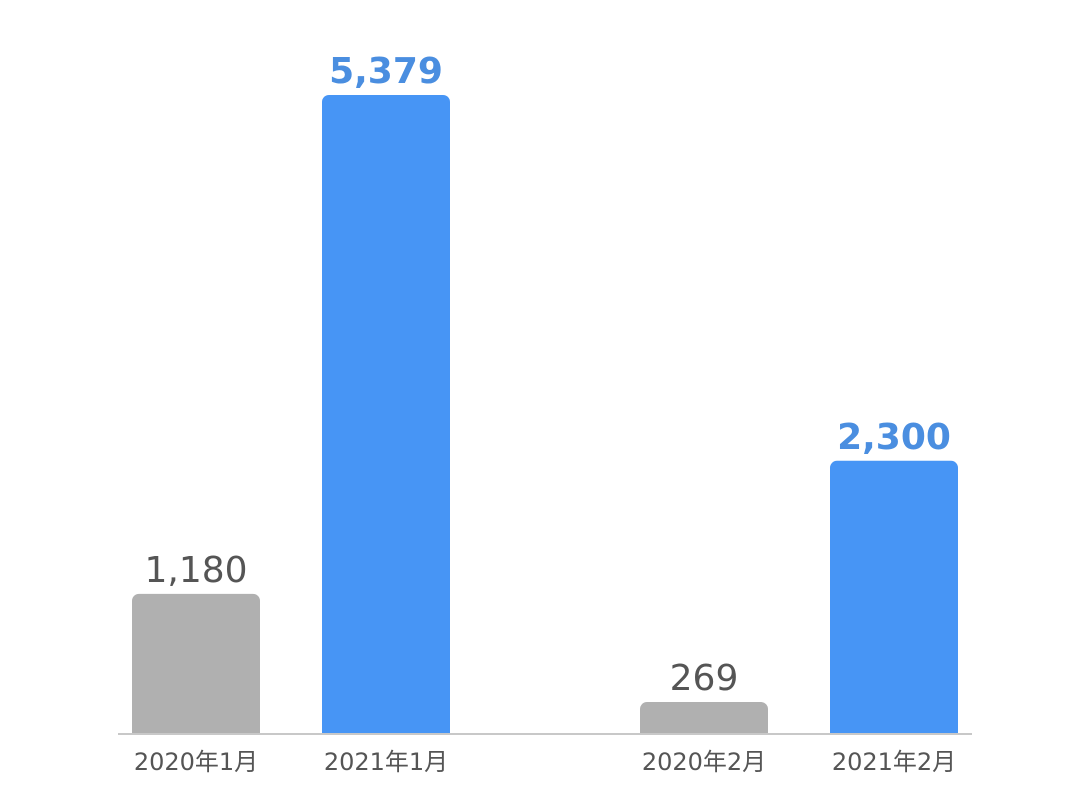 Image resolution: width=1080 pixels, height=809 pixels. What do you see at coordinates (386, 71) in the screenshot?
I see `value-label-2021-jan: 5,379` at bounding box center [386, 71].